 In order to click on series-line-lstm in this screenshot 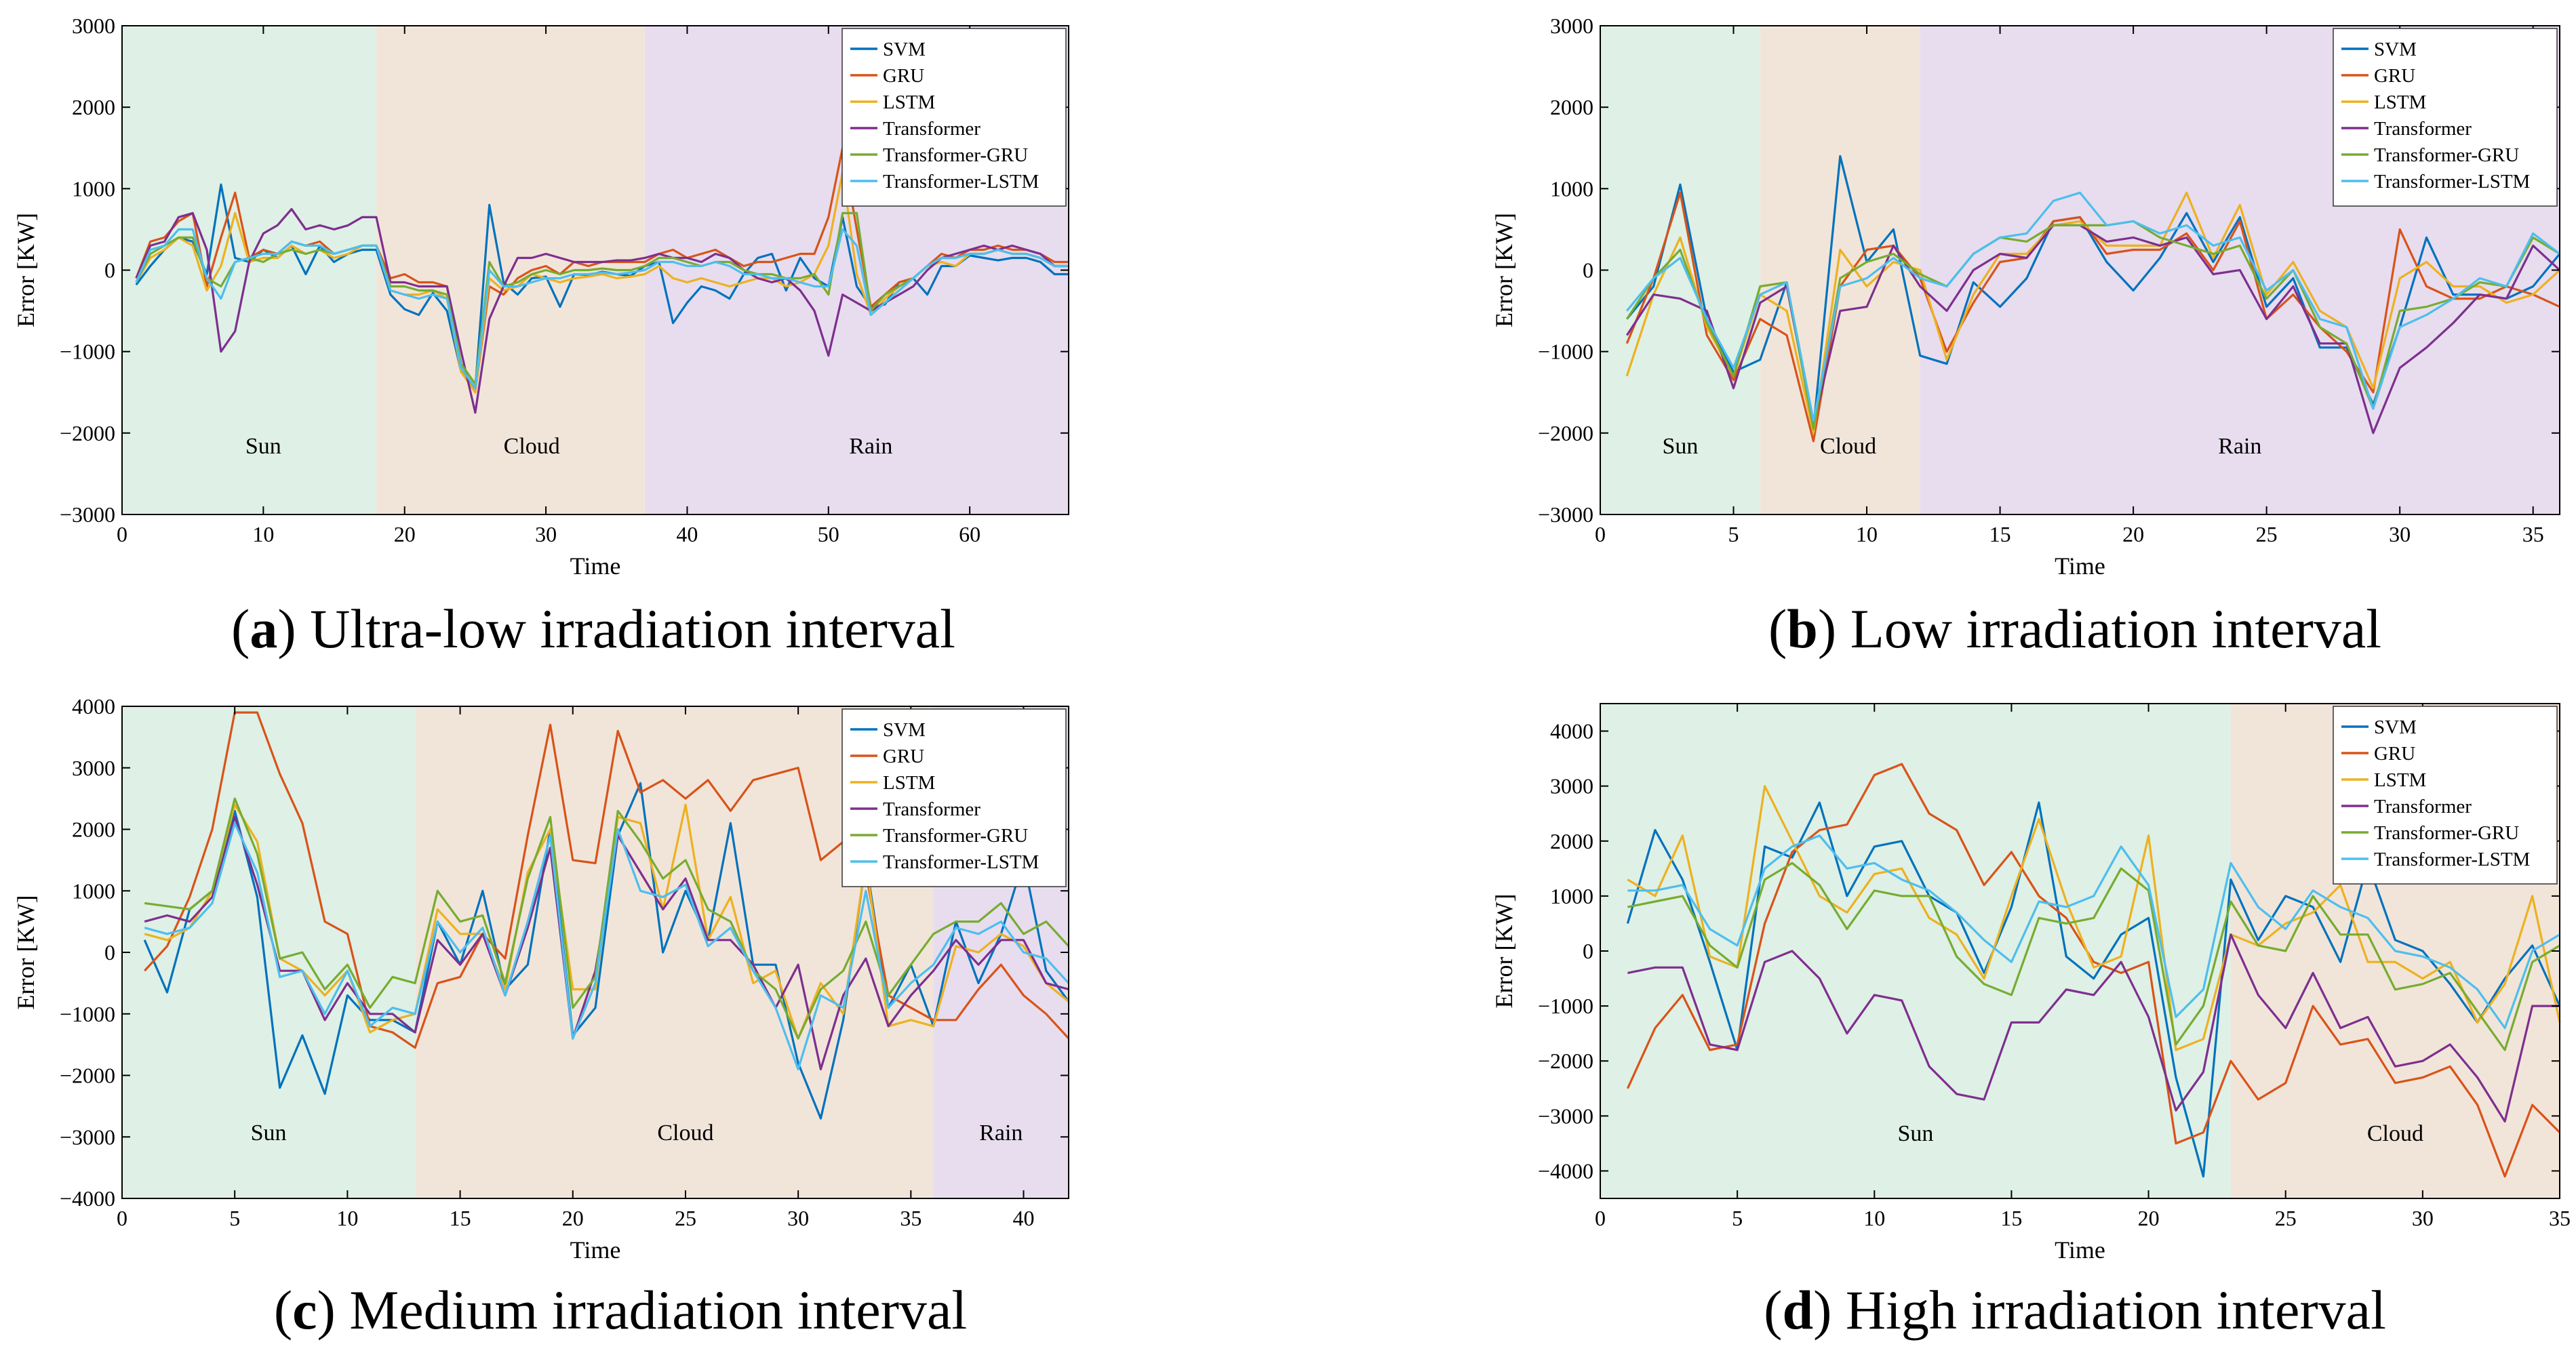, I will do `click(2094, 918)`.